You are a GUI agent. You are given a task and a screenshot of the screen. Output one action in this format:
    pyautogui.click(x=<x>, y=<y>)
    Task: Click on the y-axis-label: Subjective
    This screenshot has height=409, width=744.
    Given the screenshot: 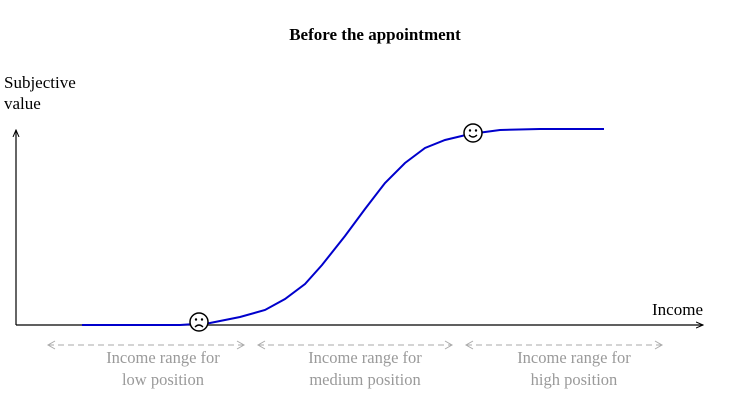 What is the action you would take?
    pyautogui.click(x=40, y=82)
    